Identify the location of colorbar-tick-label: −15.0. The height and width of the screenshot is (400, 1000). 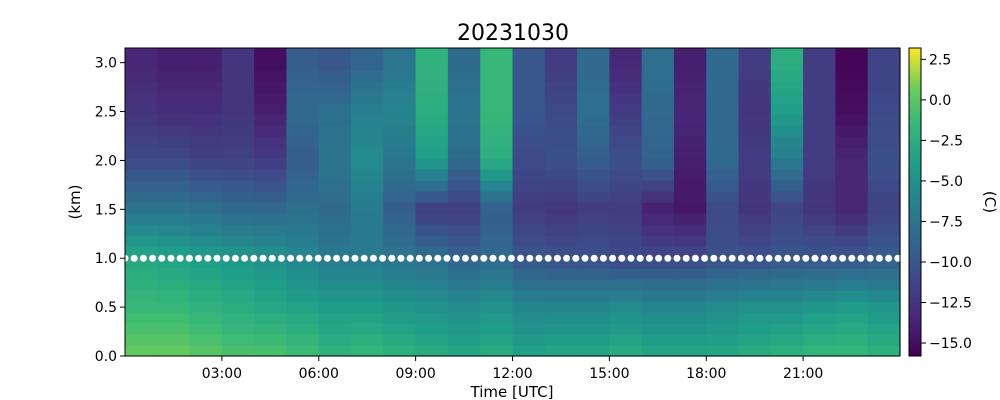
(950, 344).